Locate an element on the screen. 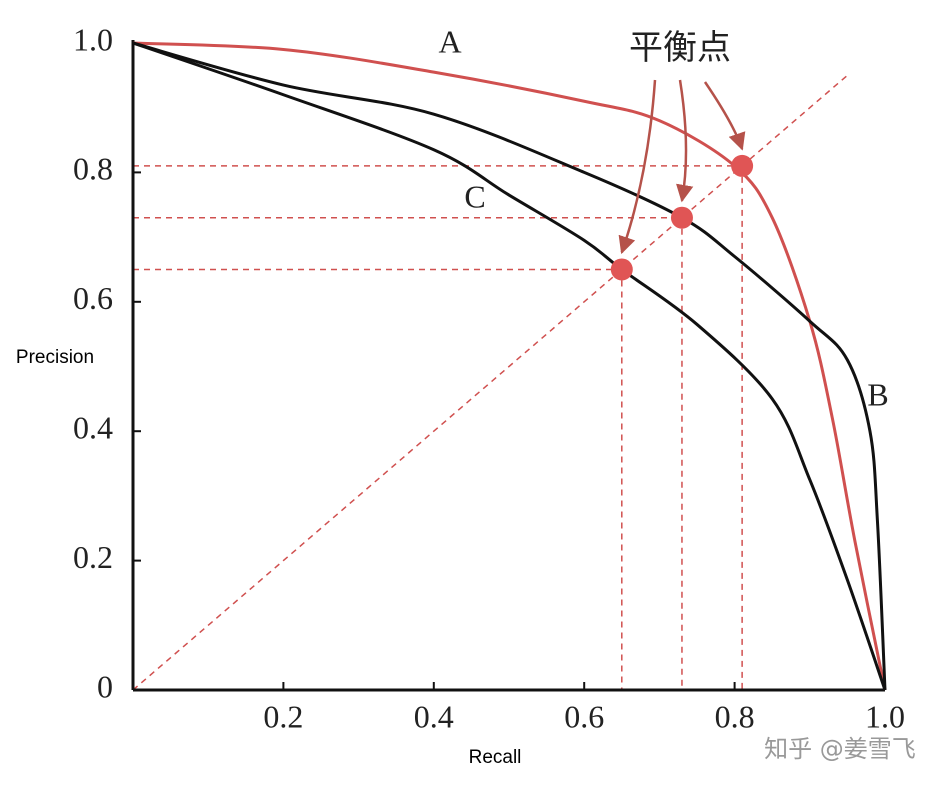 This screenshot has height=791, width=951. watermark: 知乎 @姜雪飞 is located at coordinates (840, 749).